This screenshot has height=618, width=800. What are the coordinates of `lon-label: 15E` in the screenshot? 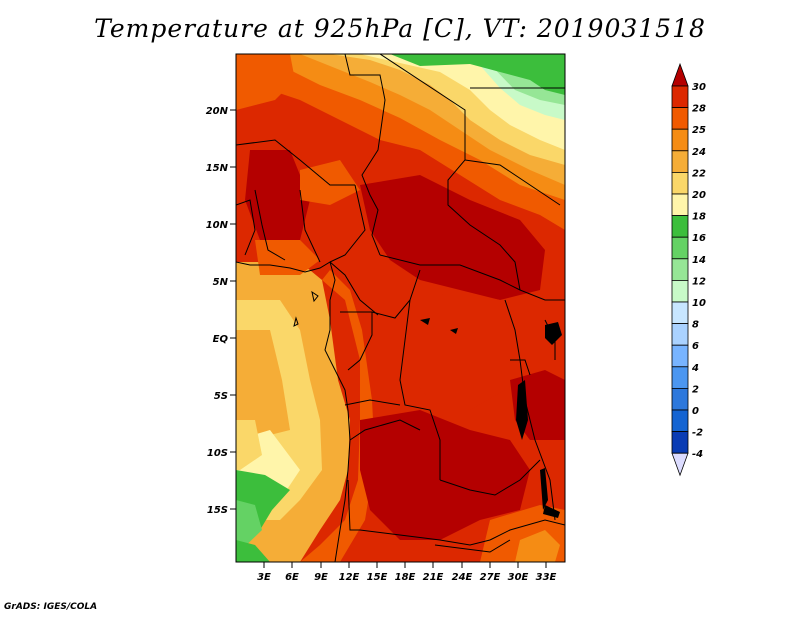 It's located at (377, 577).